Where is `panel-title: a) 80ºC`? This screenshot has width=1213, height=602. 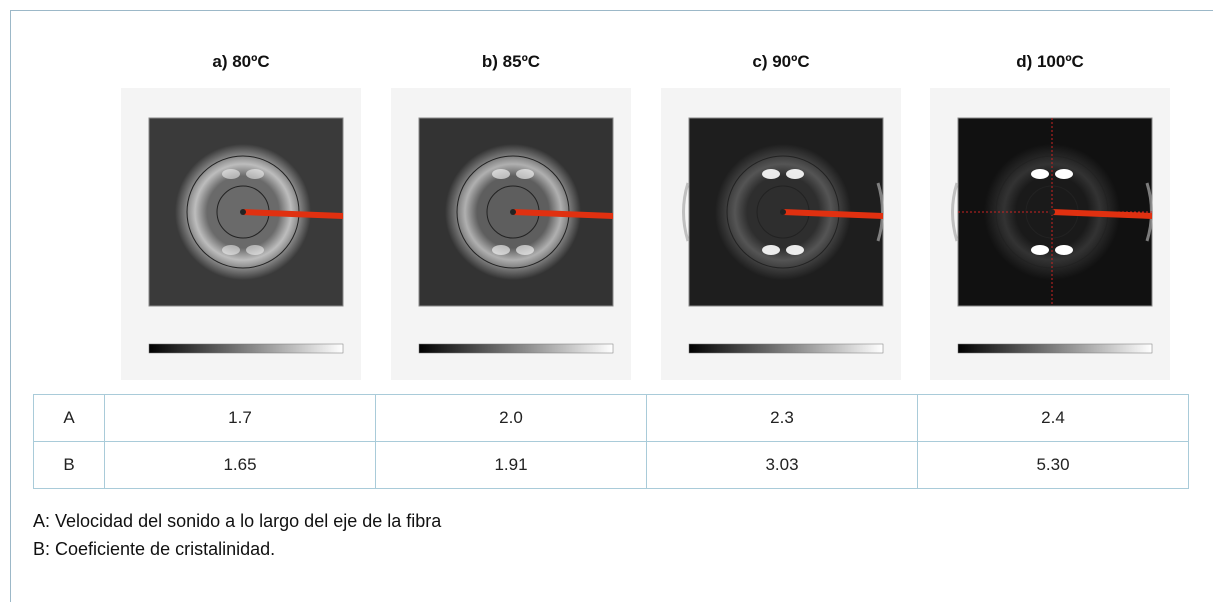 panel-title: a) 80ºC is located at coordinates (241, 61).